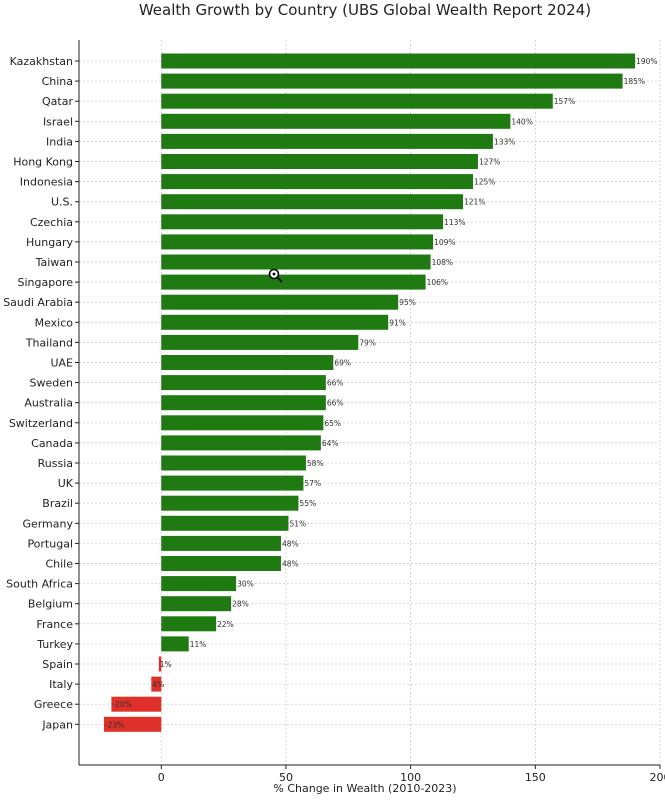  Describe the element at coordinates (38, 302) in the screenshot. I see `category-label: Saudi Arabia` at that location.